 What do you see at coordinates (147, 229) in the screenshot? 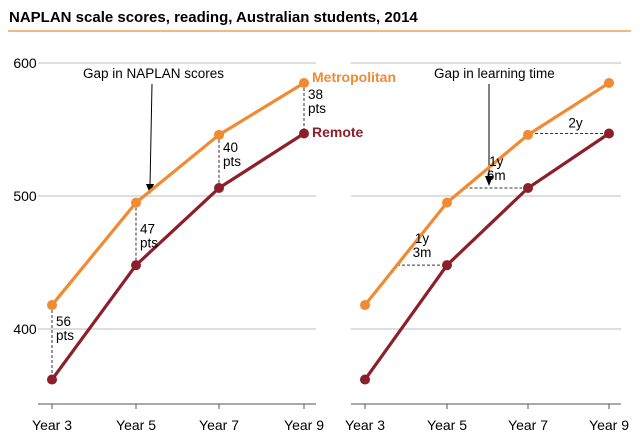
I see `gap-value: 47` at bounding box center [147, 229].